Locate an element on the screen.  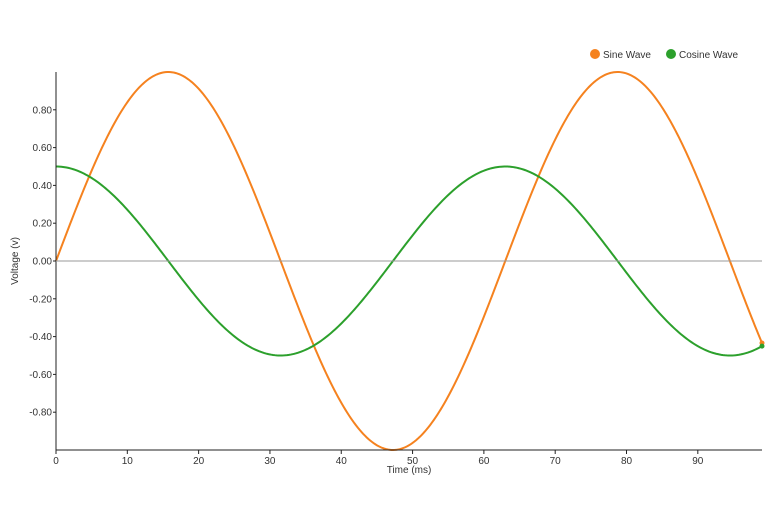
legend-item: Sine Wave is located at coordinates (620, 55).